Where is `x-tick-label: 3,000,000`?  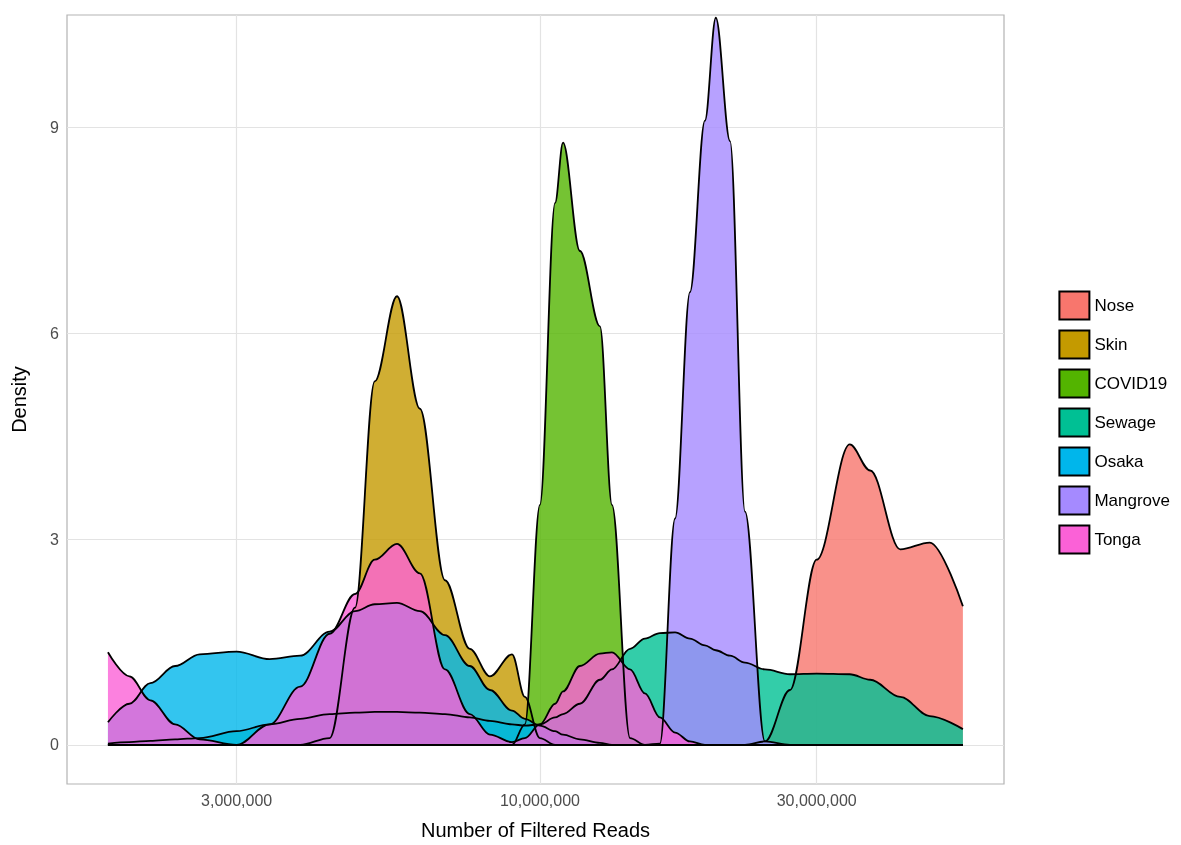 x-tick-label: 3,000,000 is located at coordinates (237, 800).